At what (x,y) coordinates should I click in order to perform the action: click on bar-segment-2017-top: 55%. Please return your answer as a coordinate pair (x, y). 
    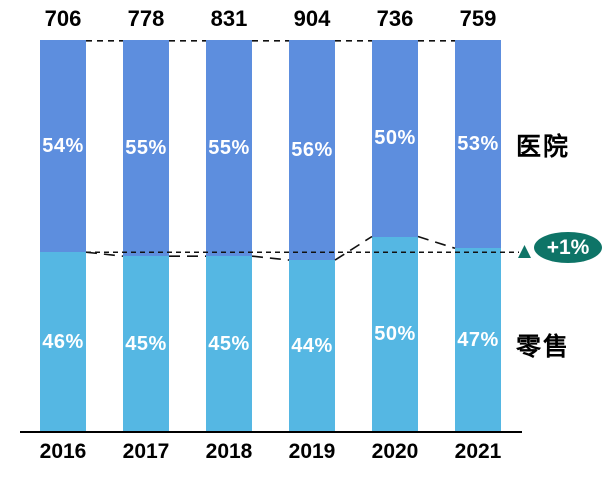
    Looking at the image, I should click on (146, 148).